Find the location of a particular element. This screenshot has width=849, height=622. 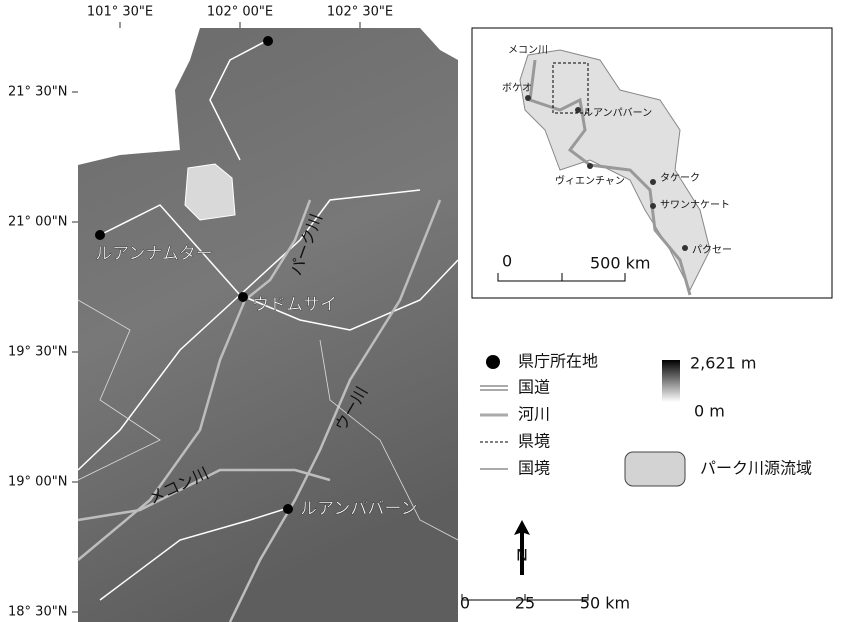

inset-label: ボケオ is located at coordinates (517, 88).